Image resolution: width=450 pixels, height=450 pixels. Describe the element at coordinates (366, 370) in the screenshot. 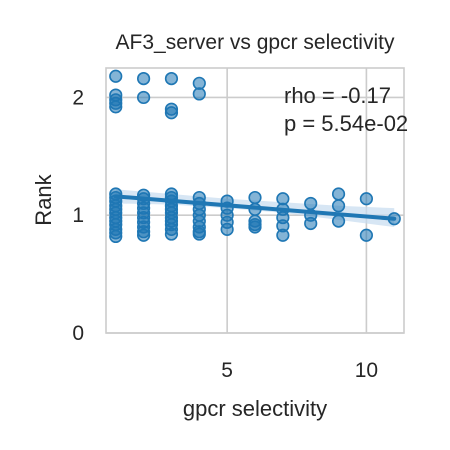

I see `x-tick-label: 10` at that location.